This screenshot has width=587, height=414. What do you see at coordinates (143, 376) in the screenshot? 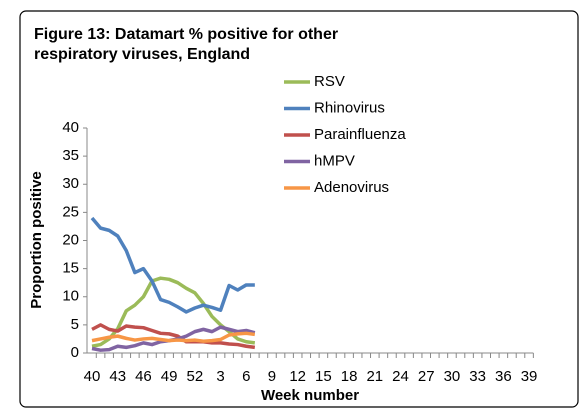
I see `x-tick-label: 46` at bounding box center [143, 376].